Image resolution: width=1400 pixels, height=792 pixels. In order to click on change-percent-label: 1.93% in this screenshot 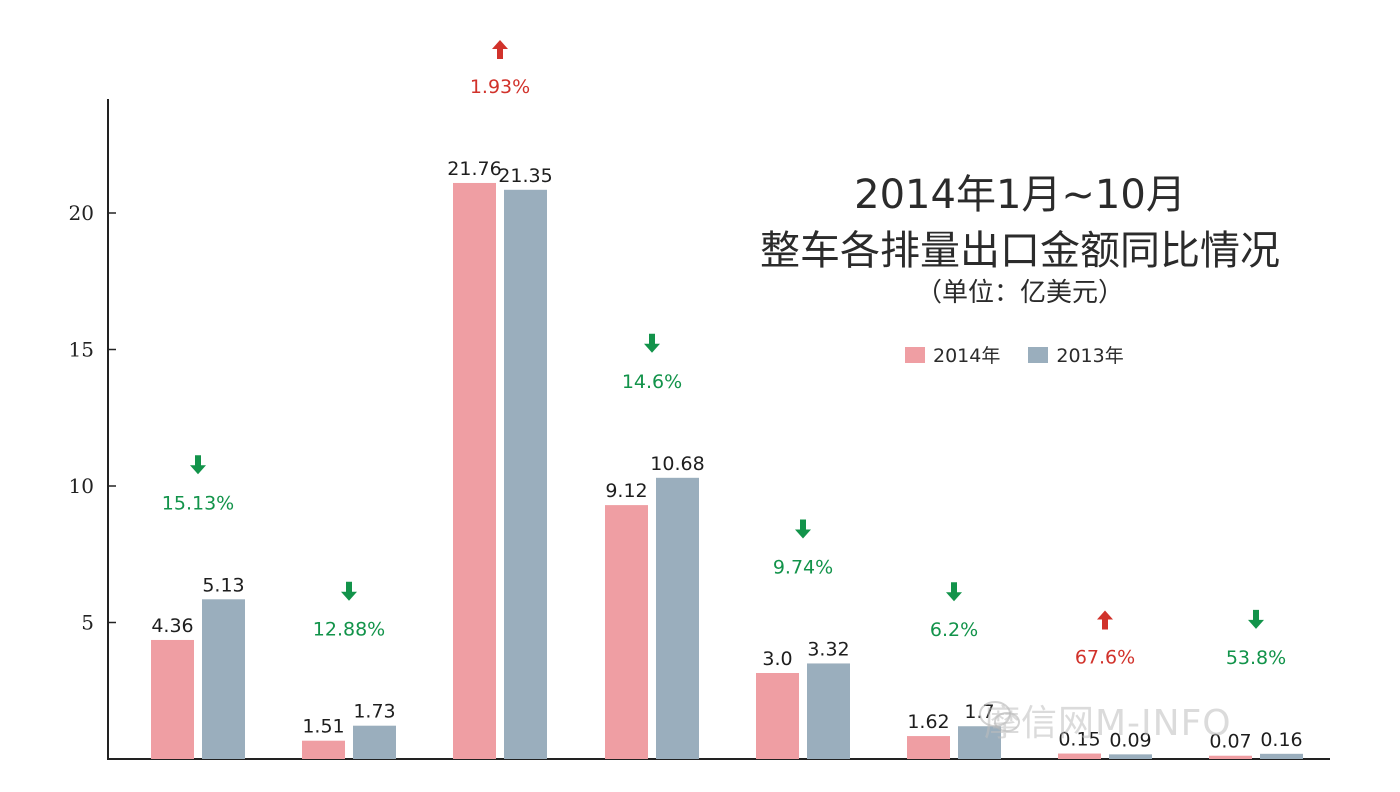, I will do `click(500, 87)`.